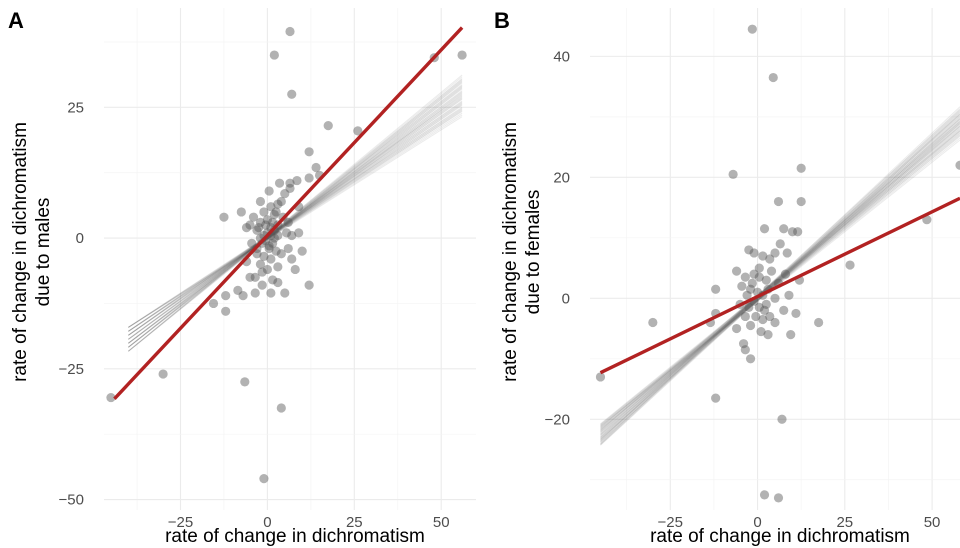 The image size is (960, 548). I want to click on panel-b-y-tick-label: 20, so click(561, 177).